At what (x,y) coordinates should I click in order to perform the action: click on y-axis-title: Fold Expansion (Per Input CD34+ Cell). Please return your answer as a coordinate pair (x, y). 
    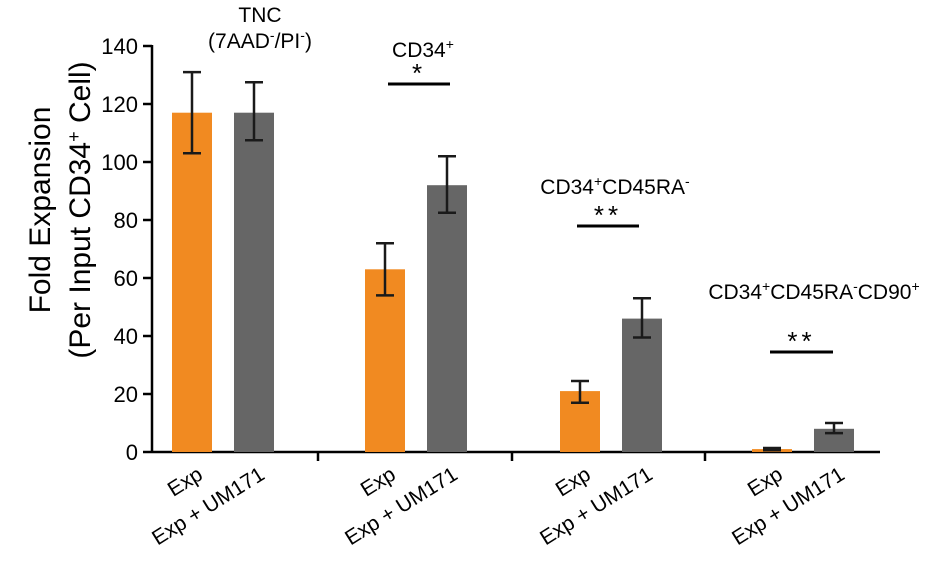
    Looking at the image, I should click on (60, 209).